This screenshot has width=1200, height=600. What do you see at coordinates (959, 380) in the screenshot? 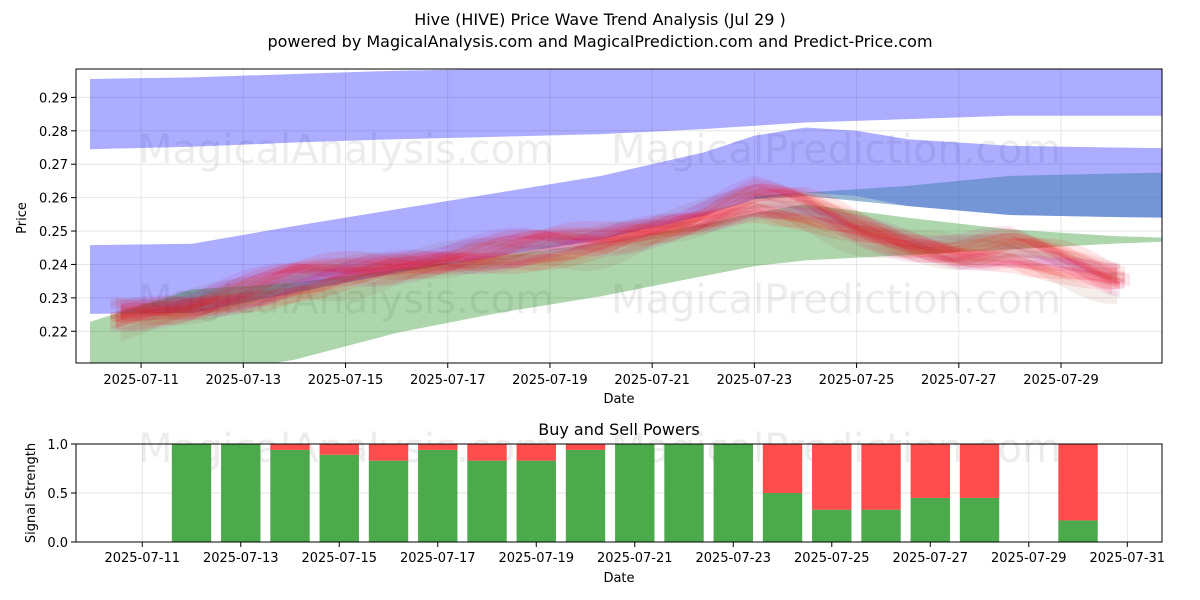
I see `price-xtick-label: 2025-07-27` at bounding box center [959, 380].